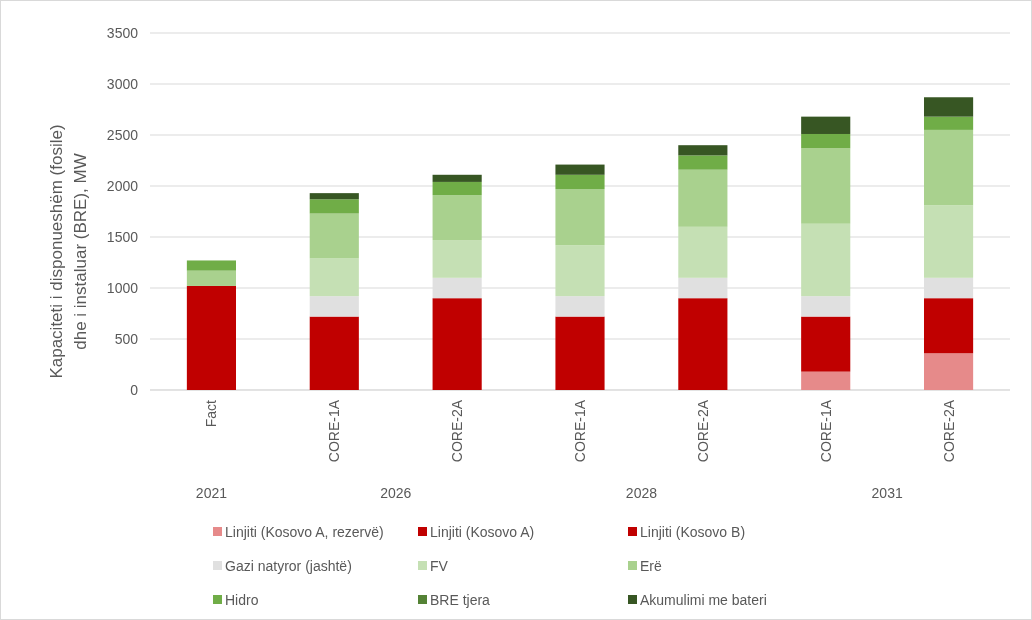 Image resolution: width=1032 pixels, height=620 pixels. What do you see at coordinates (242, 599) in the screenshot?
I see `legend-label: Hidro` at bounding box center [242, 599].